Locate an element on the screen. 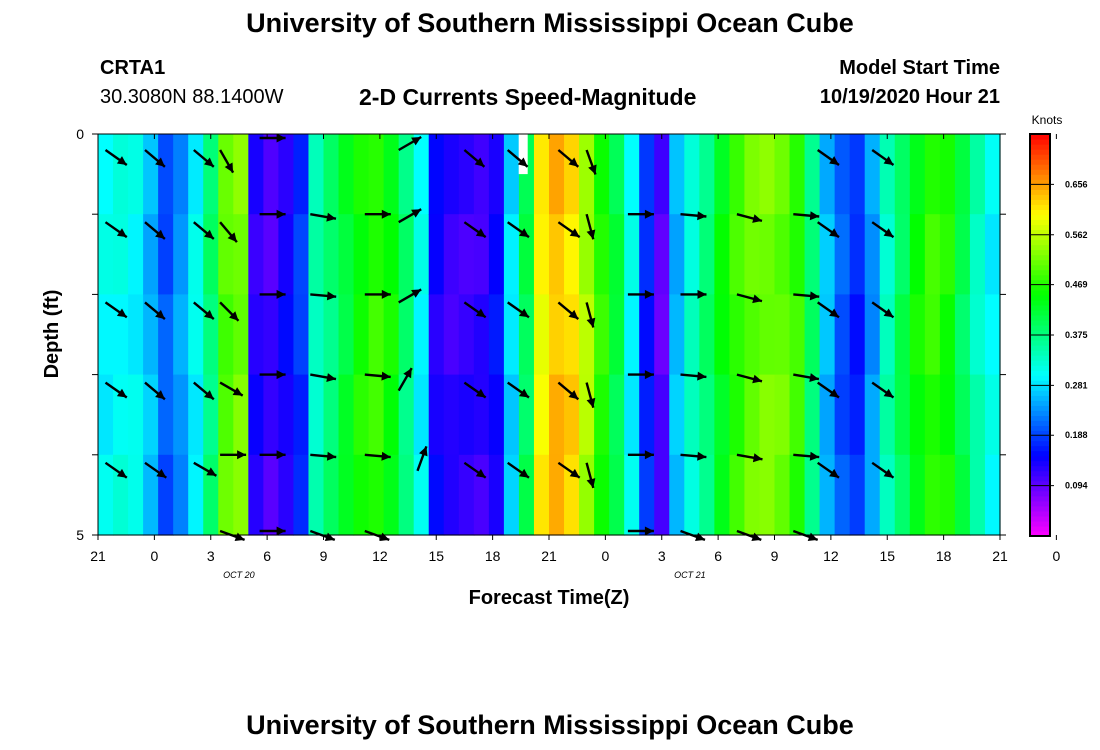 This screenshot has height=750, width=1100. y-tick-label: 5 is located at coordinates (80, 535).